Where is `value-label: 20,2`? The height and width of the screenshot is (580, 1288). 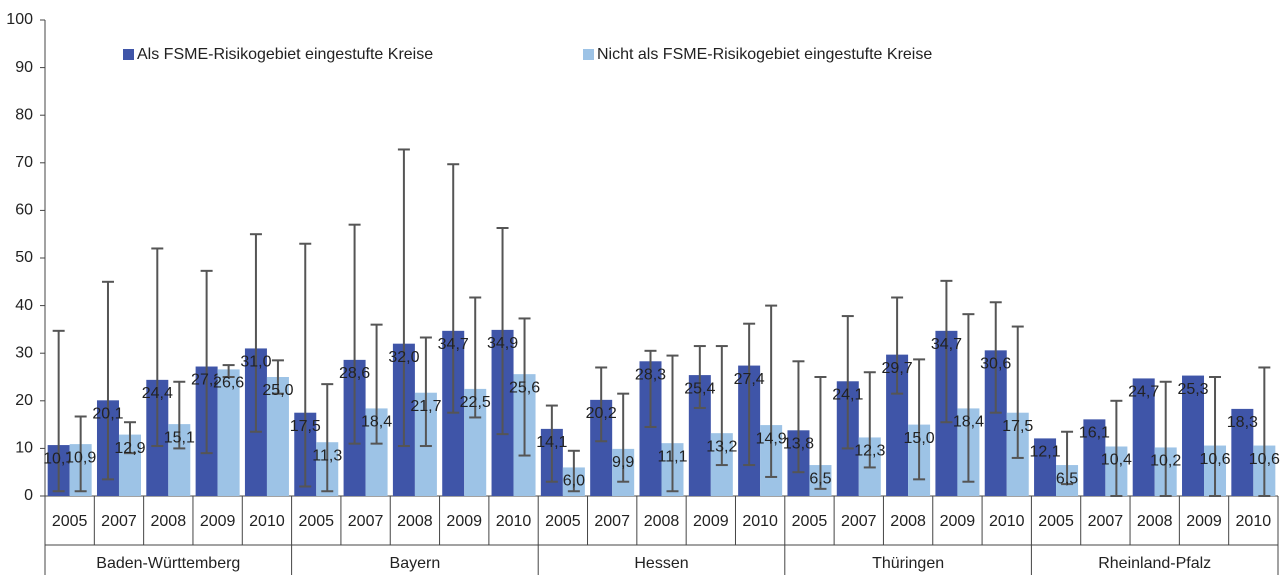
value-label: 20,2 is located at coordinates (601, 413).